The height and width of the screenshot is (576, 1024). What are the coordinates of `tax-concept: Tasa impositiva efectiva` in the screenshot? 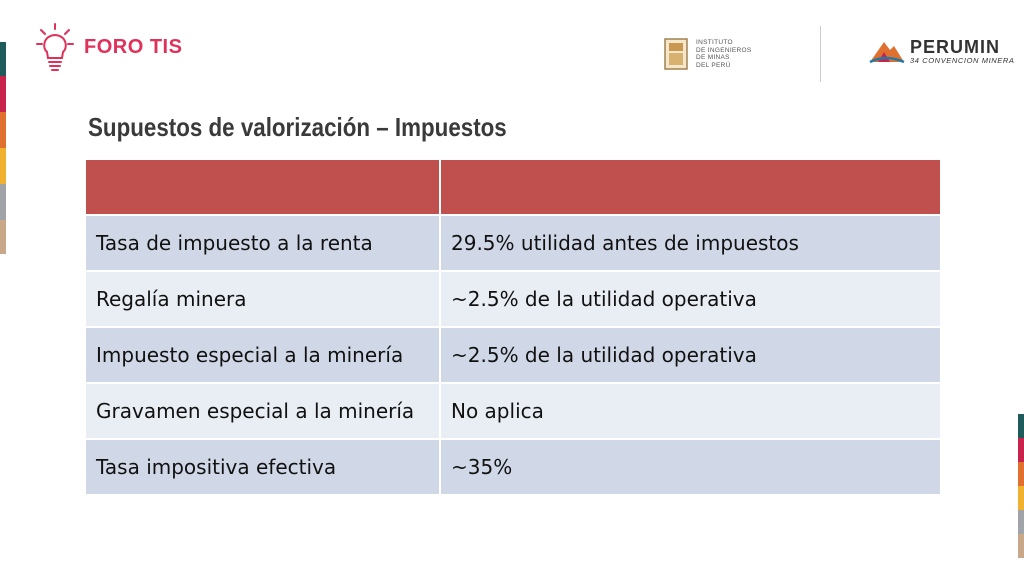 It's located at (262, 467).